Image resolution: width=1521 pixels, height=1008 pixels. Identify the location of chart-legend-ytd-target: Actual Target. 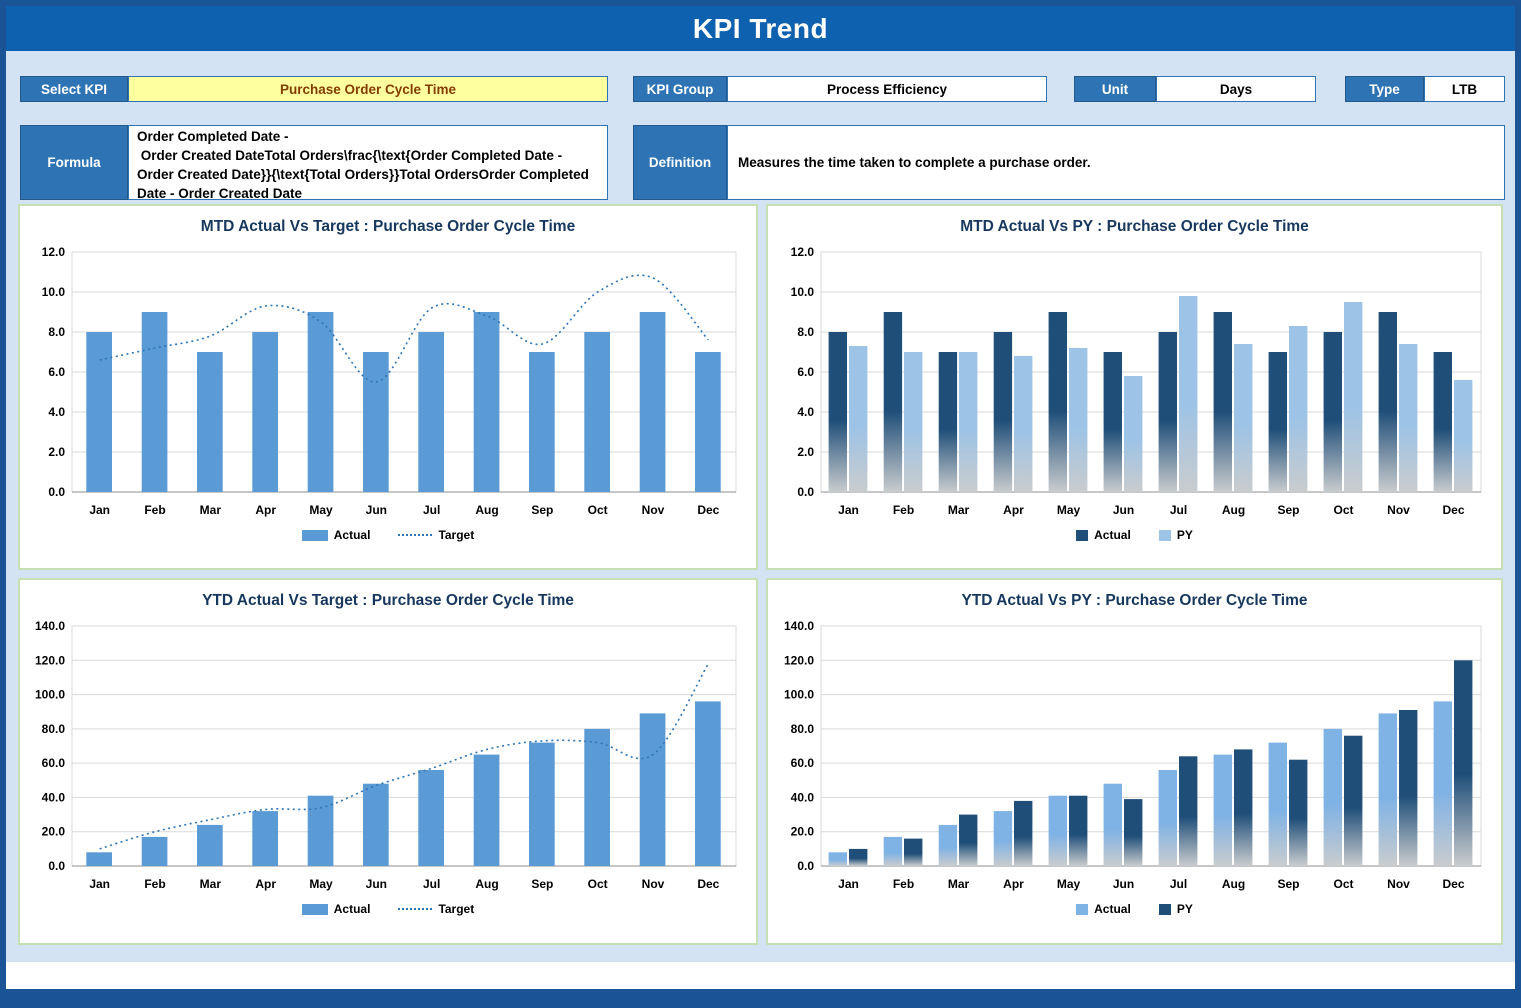
(387, 909).